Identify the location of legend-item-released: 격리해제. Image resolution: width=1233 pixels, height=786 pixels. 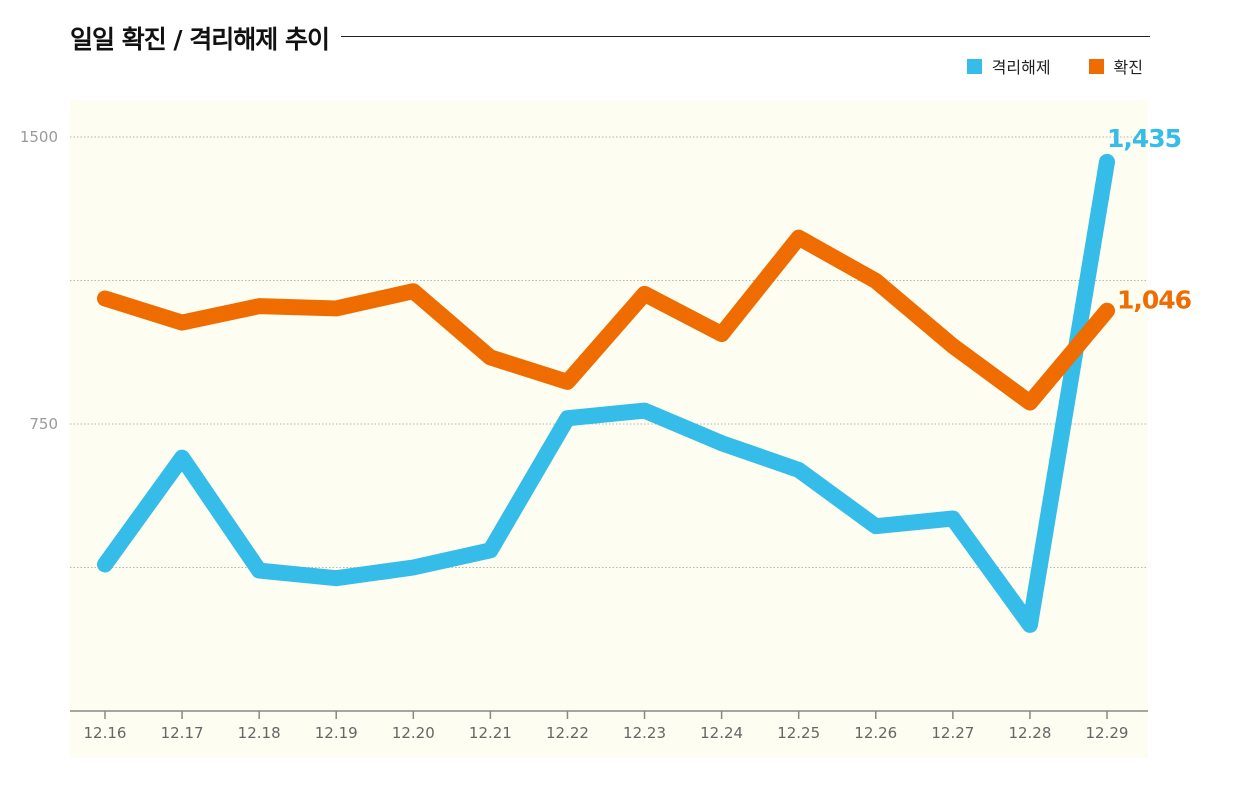
(1008, 66).